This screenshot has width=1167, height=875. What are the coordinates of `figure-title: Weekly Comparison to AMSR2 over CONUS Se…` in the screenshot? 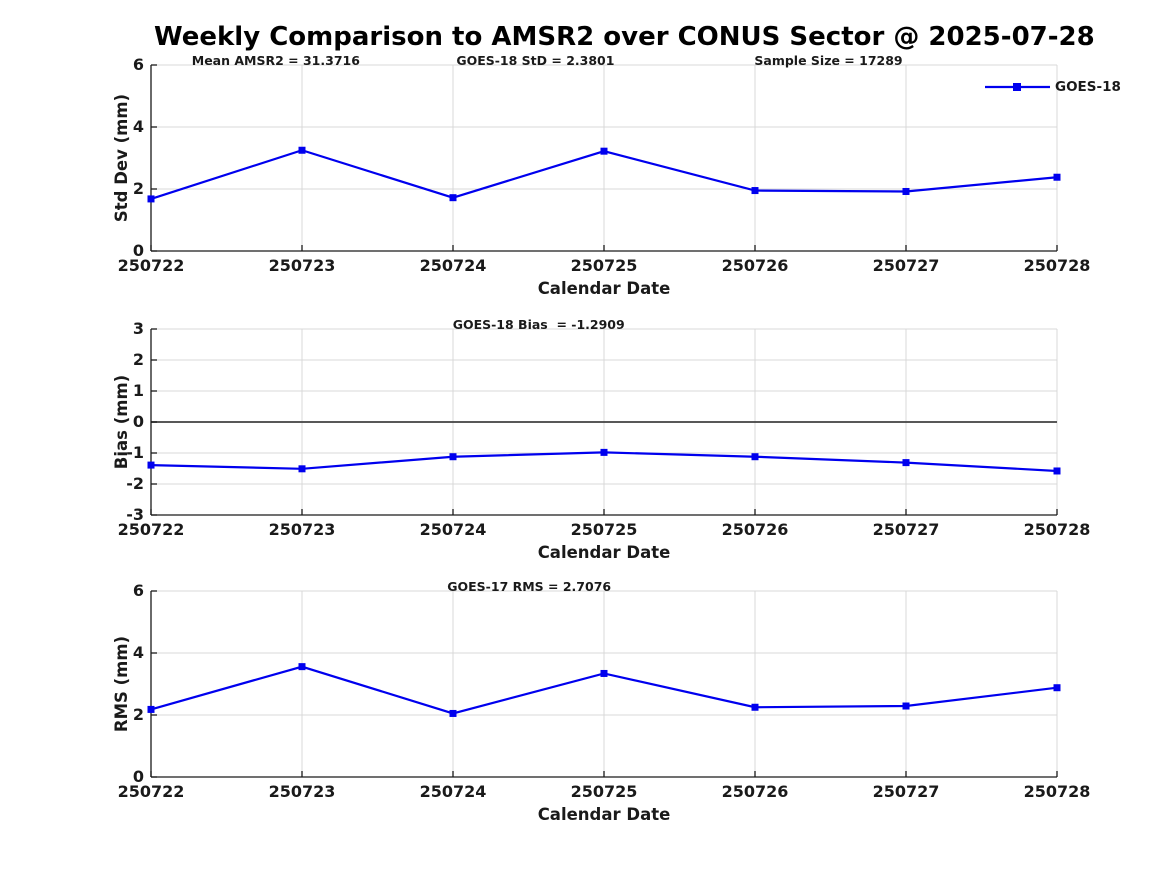 It's located at (624, 37).